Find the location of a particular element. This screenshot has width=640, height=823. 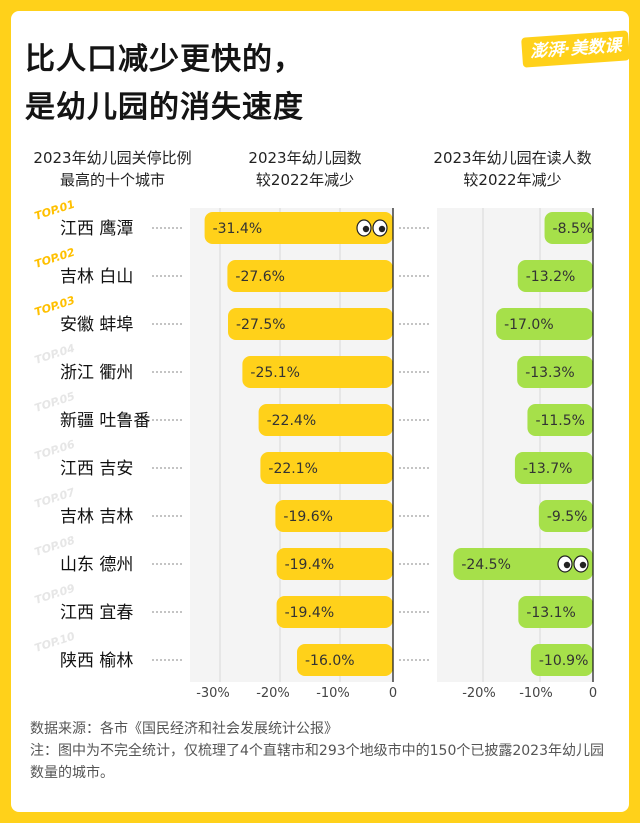

data-label: -24.5% is located at coordinates (486, 565).